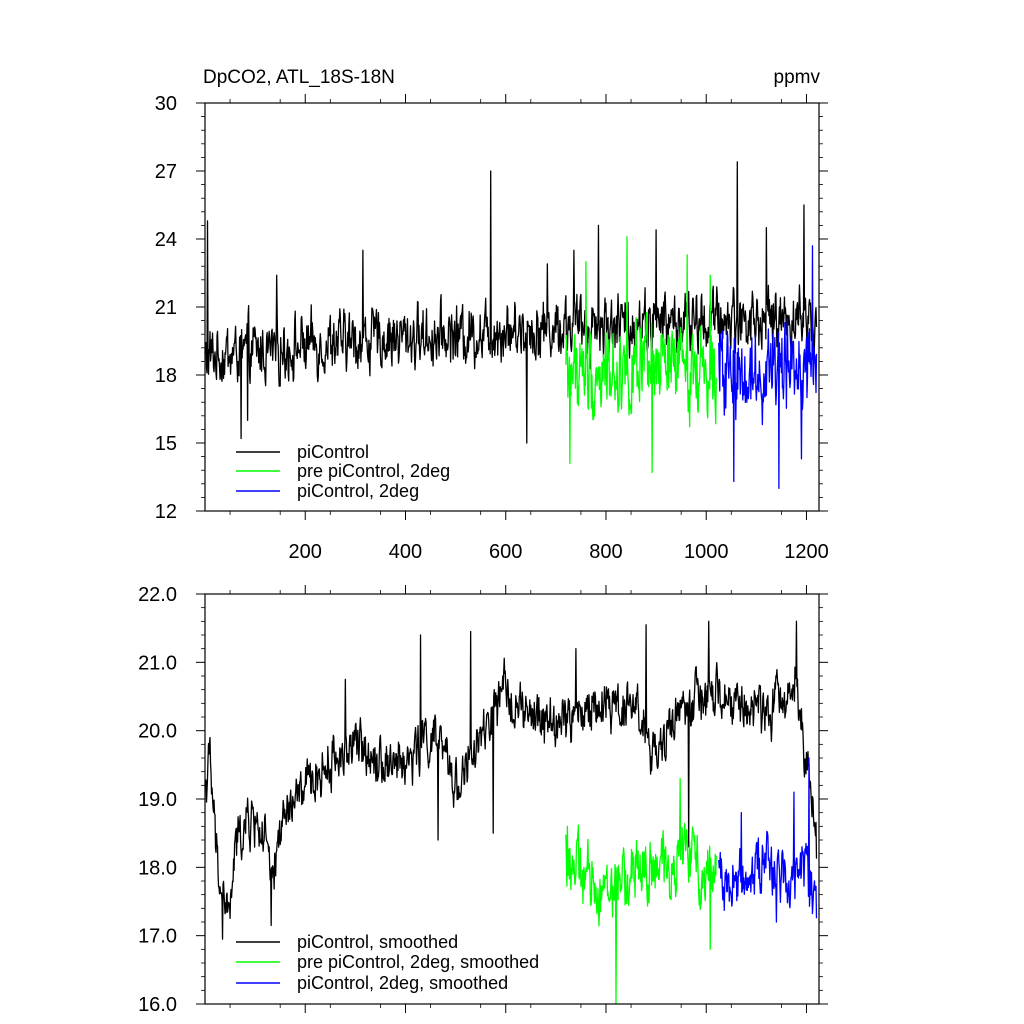  I want to click on y-tick-label: 15, so click(166, 444).